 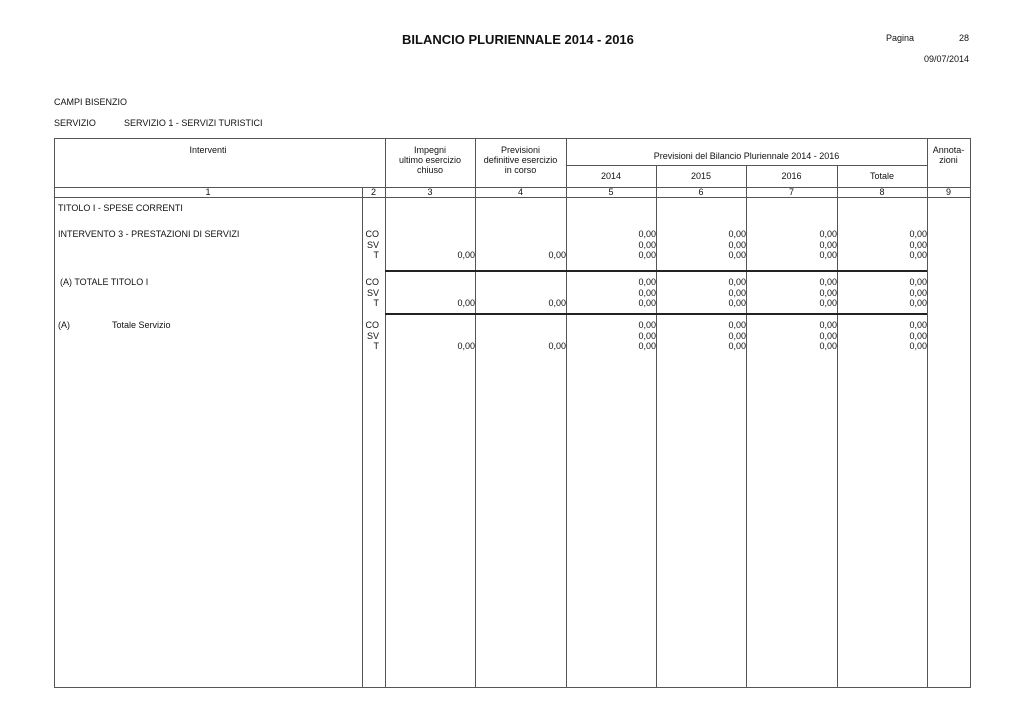 I want to click on servizio-value: SERVIZIO 1 - SERVIZI TURISTICI, so click(x=193, y=123).